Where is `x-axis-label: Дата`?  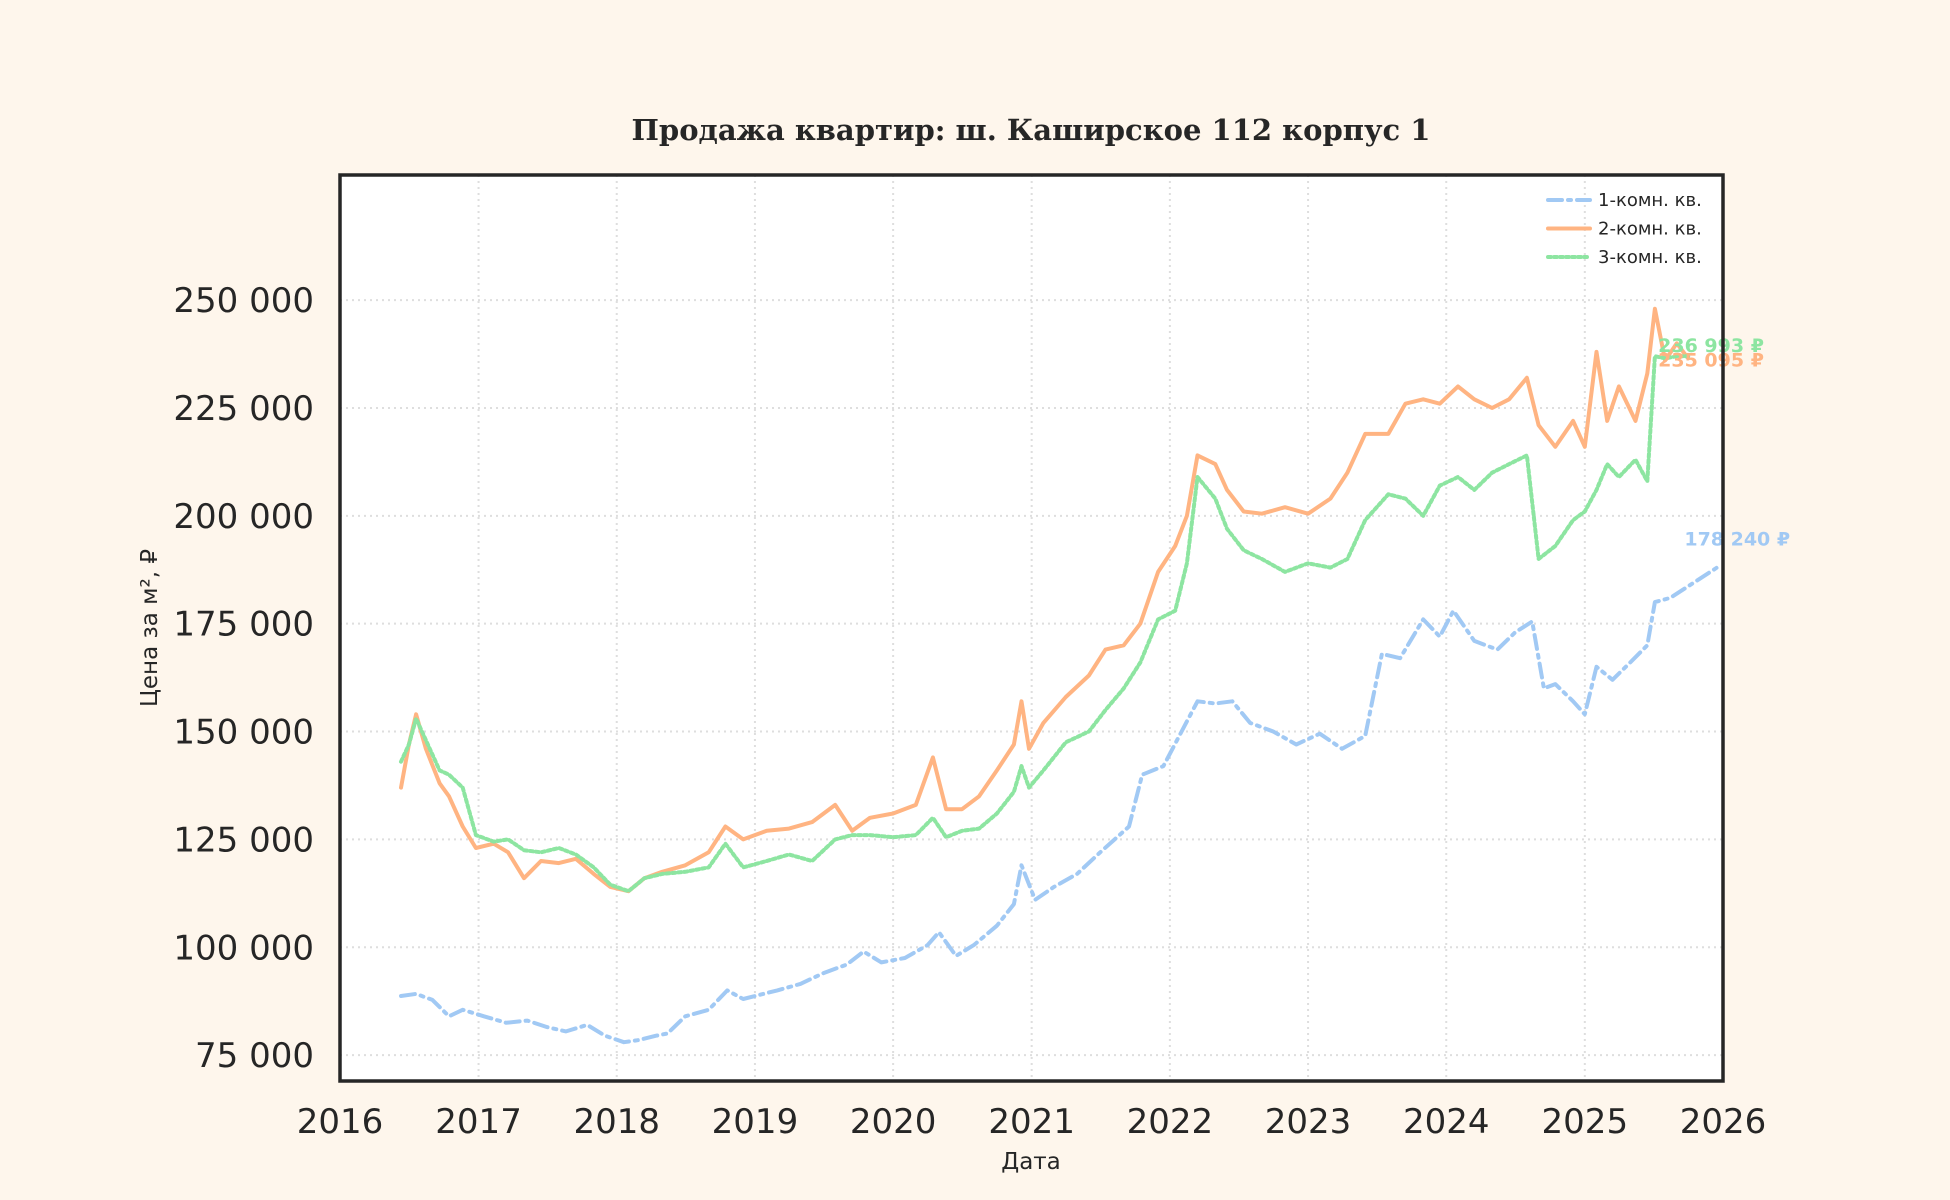 x-axis-label: Дата is located at coordinates (1031, 1162).